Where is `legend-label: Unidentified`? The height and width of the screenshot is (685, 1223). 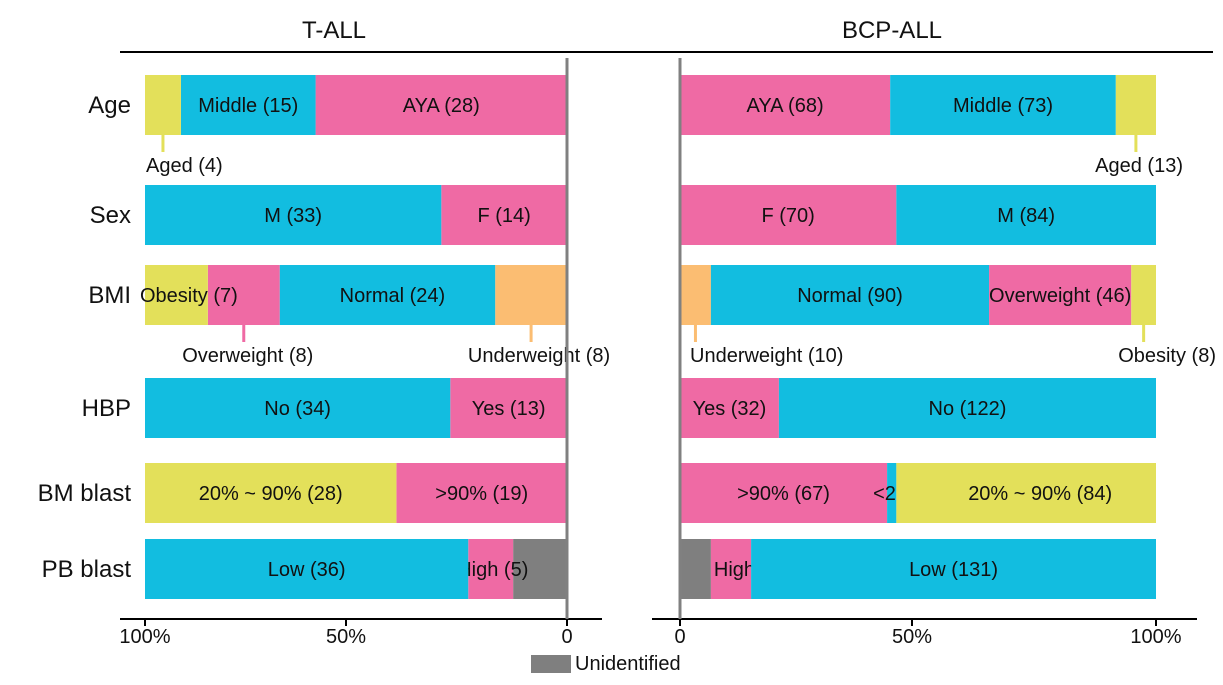 legend-label: Unidentified is located at coordinates (628, 664).